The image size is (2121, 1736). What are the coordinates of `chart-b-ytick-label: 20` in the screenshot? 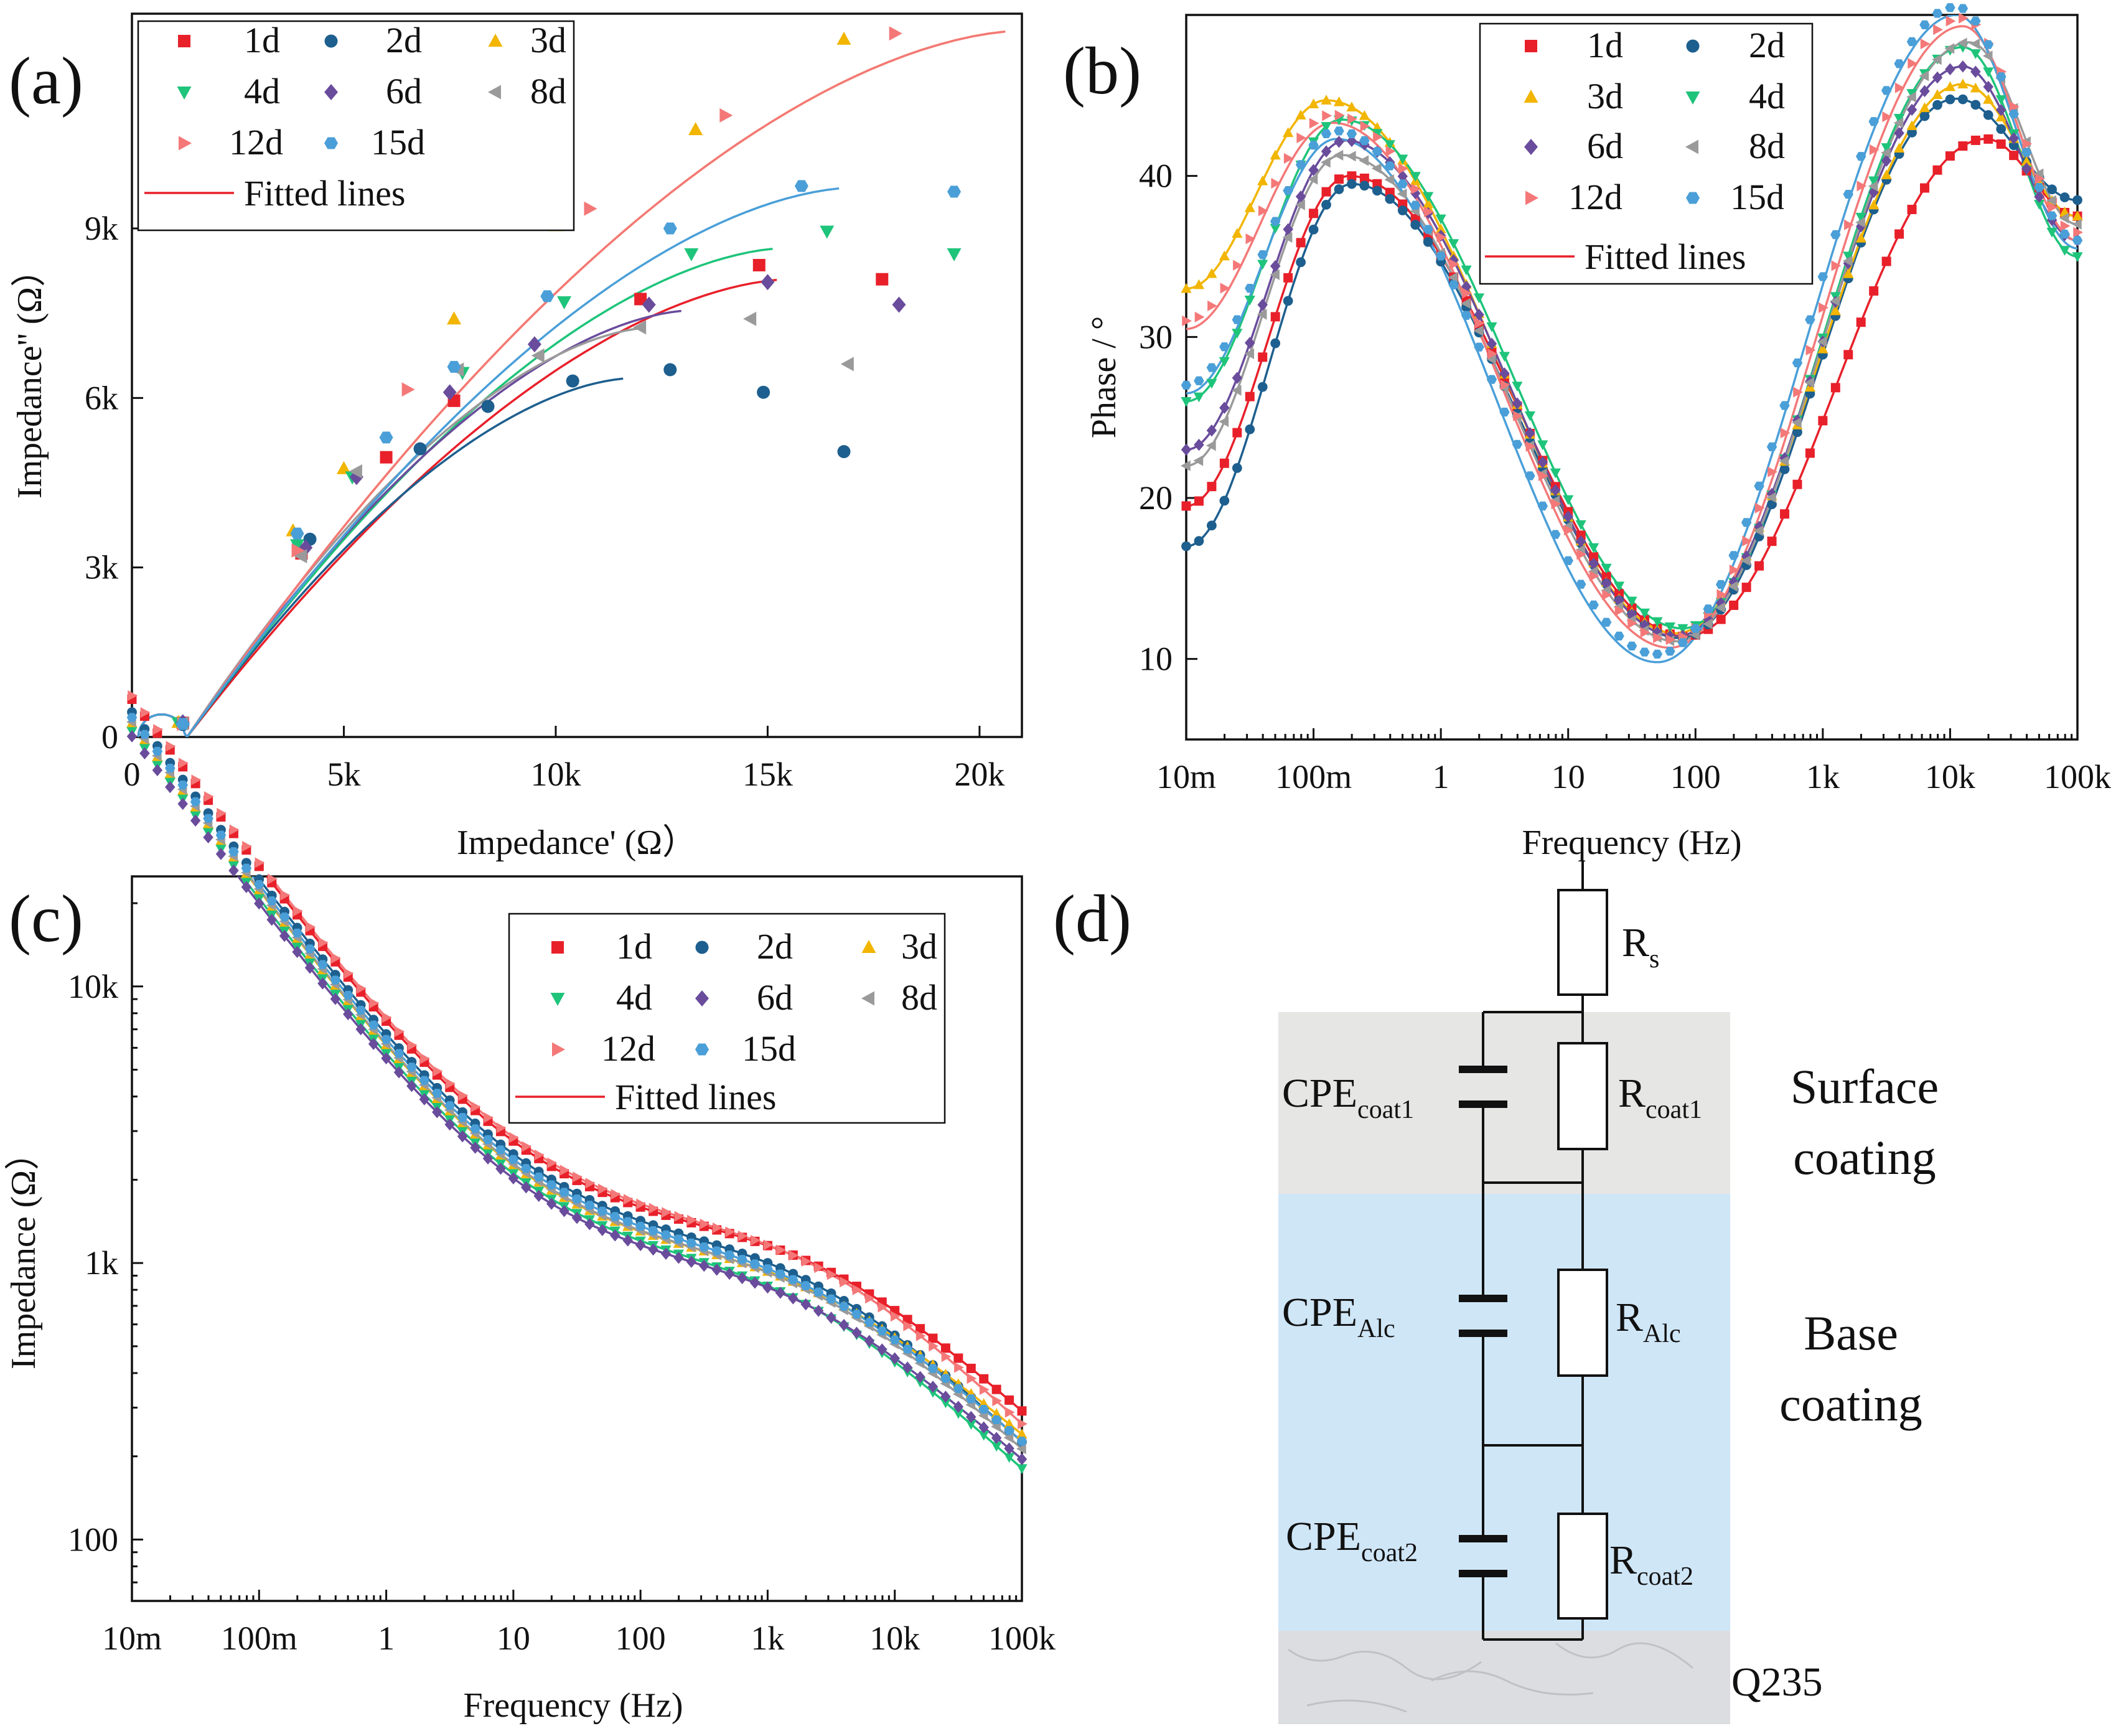 It's located at (1156, 498).